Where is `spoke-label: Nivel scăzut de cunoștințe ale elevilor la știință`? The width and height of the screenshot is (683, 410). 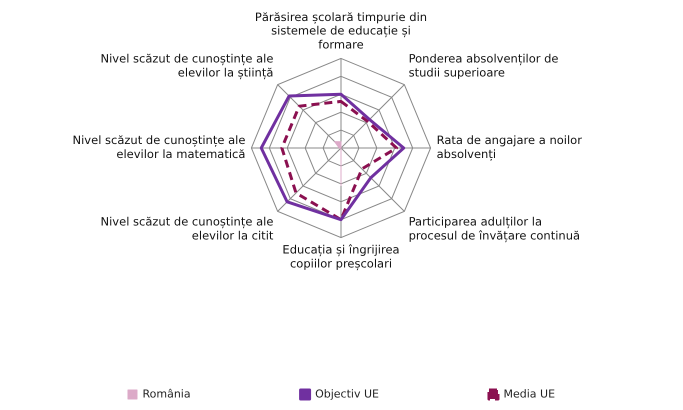
spoke-label: Nivel scăzut de cunoștințe ale elevilor la știință is located at coordinates (187, 66).